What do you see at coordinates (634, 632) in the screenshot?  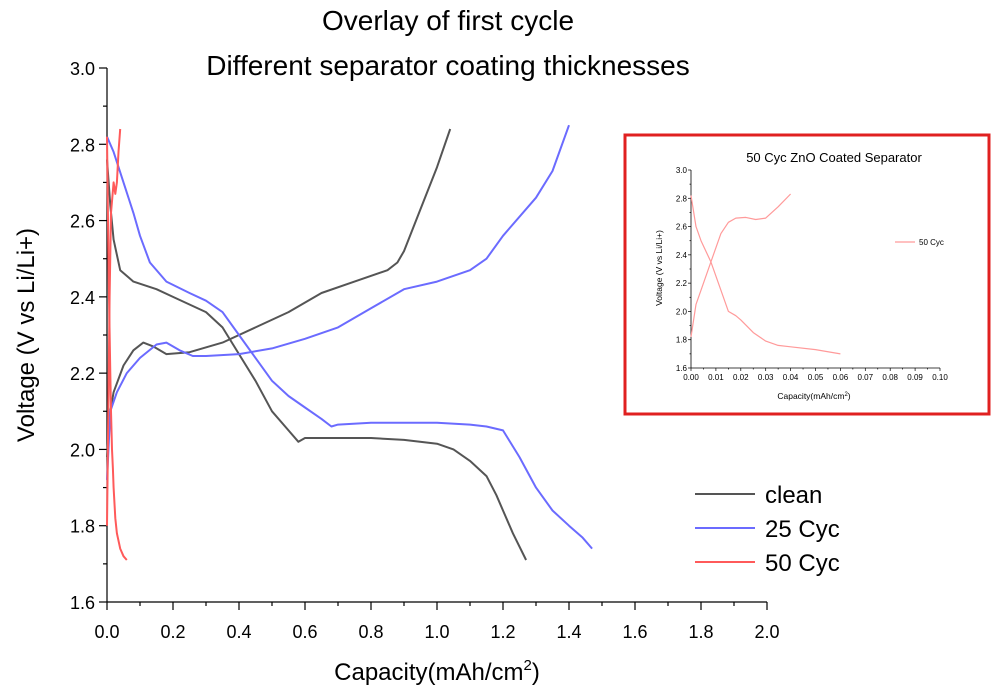 I see `x-tick-label: 1.6` at bounding box center [634, 632].